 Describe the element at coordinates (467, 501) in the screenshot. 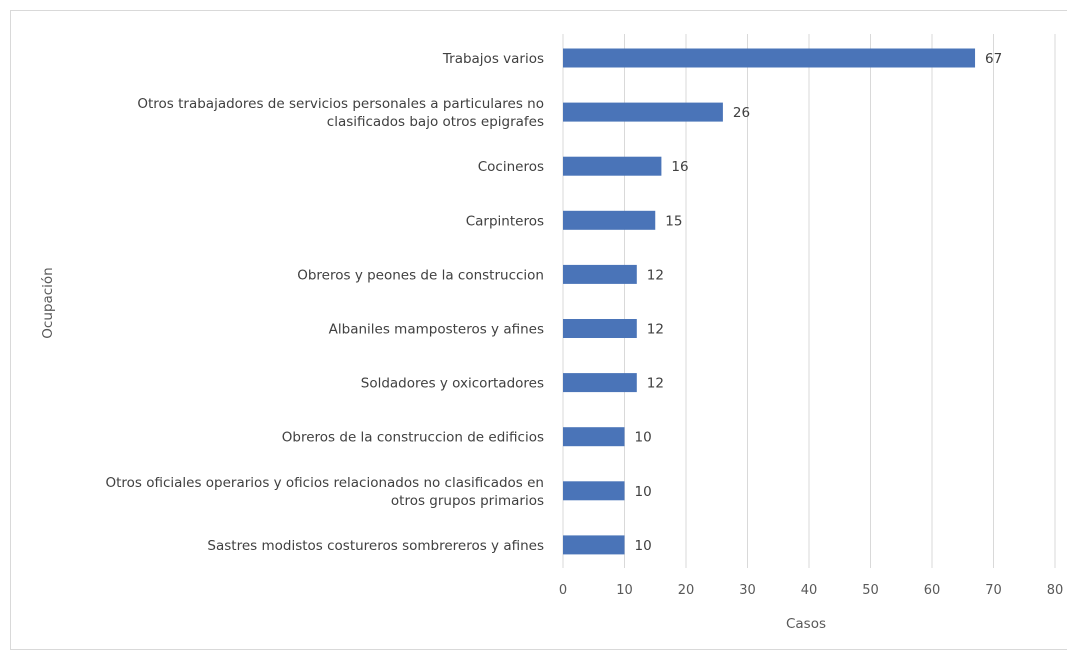

I see `category-label: otros grupos primarios` at that location.